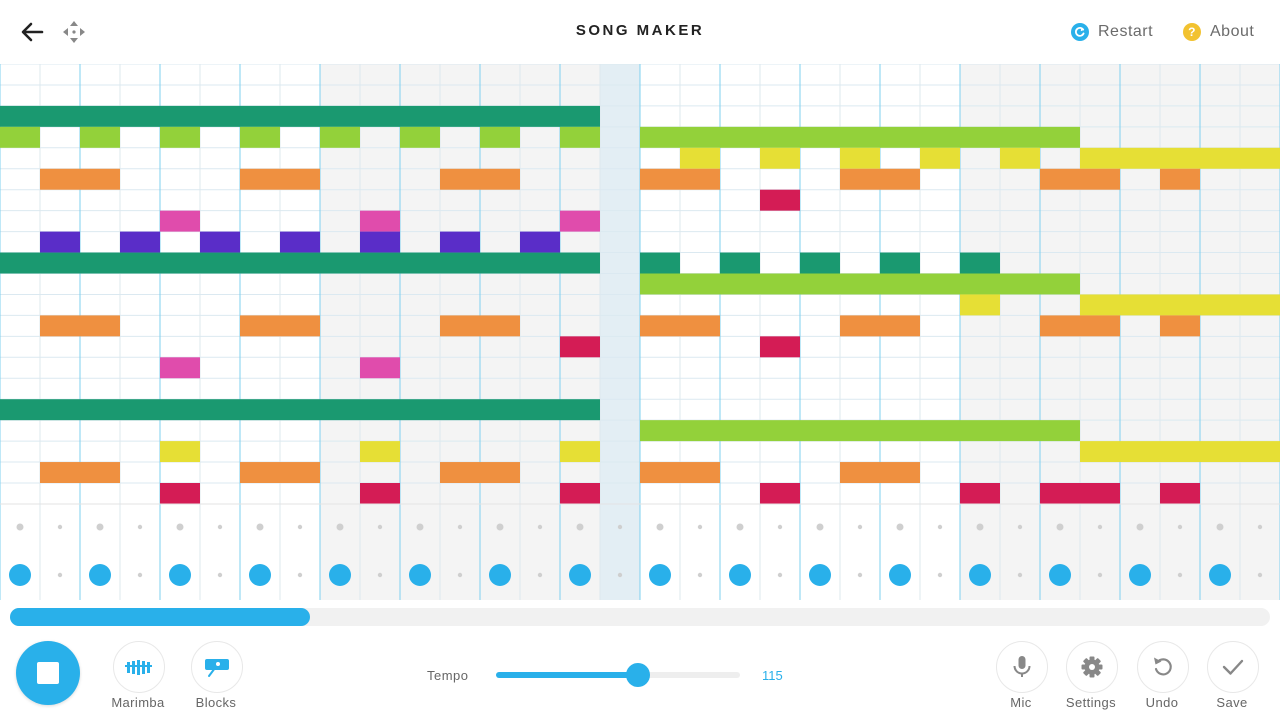 The image size is (1280, 720). I want to click on mic-button, so click(1022, 667).